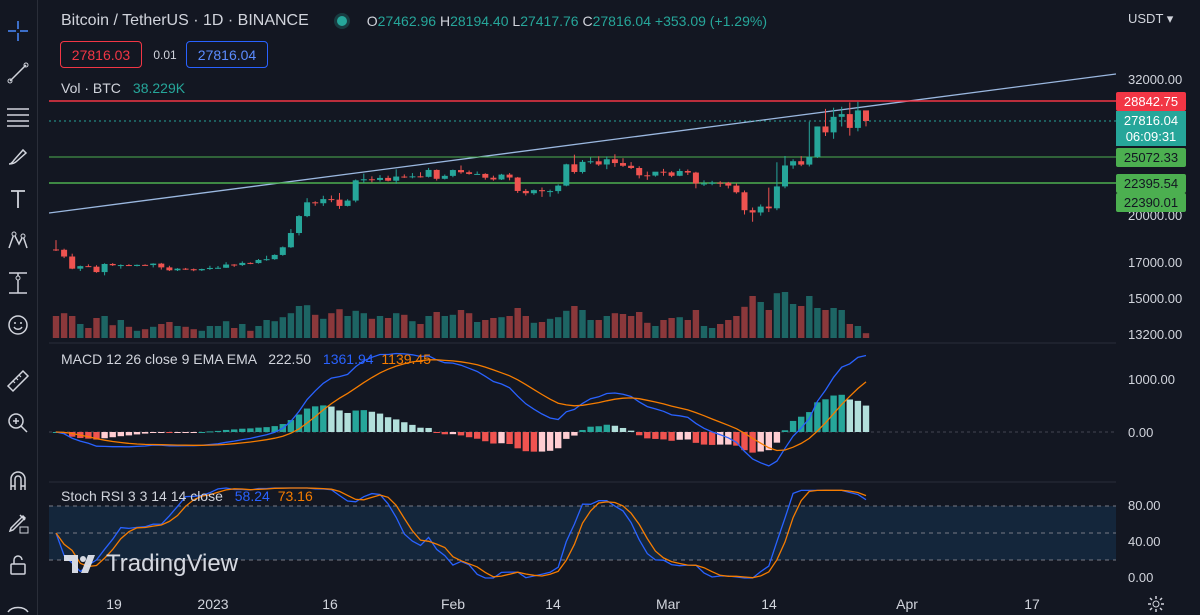 The height and width of the screenshot is (615, 1200). I want to click on zoom-icon, so click(18, 423).